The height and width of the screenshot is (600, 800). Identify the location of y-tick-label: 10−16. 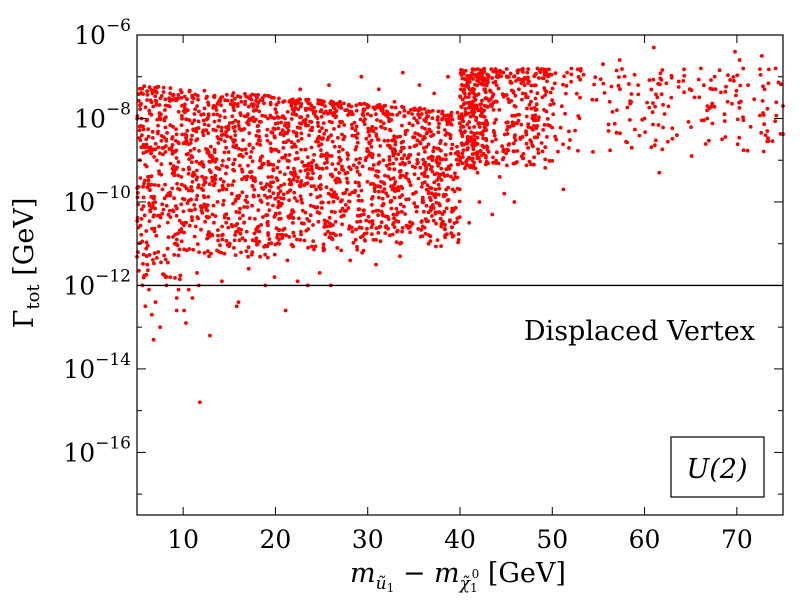
(97, 450).